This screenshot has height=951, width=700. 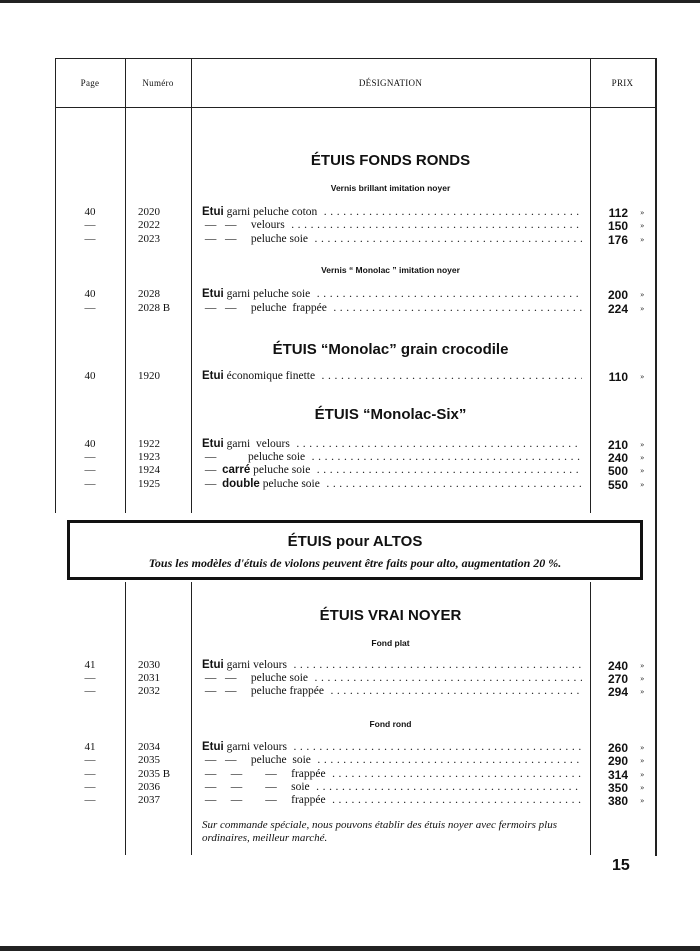 I want to click on designation-text: garni peluche coton, so click(x=270, y=212).